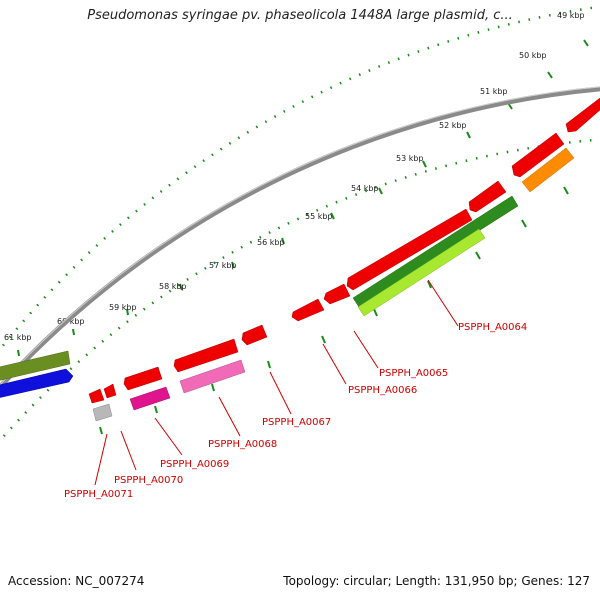  I want to click on gene-label: PSPPH_A0065, so click(413, 373).